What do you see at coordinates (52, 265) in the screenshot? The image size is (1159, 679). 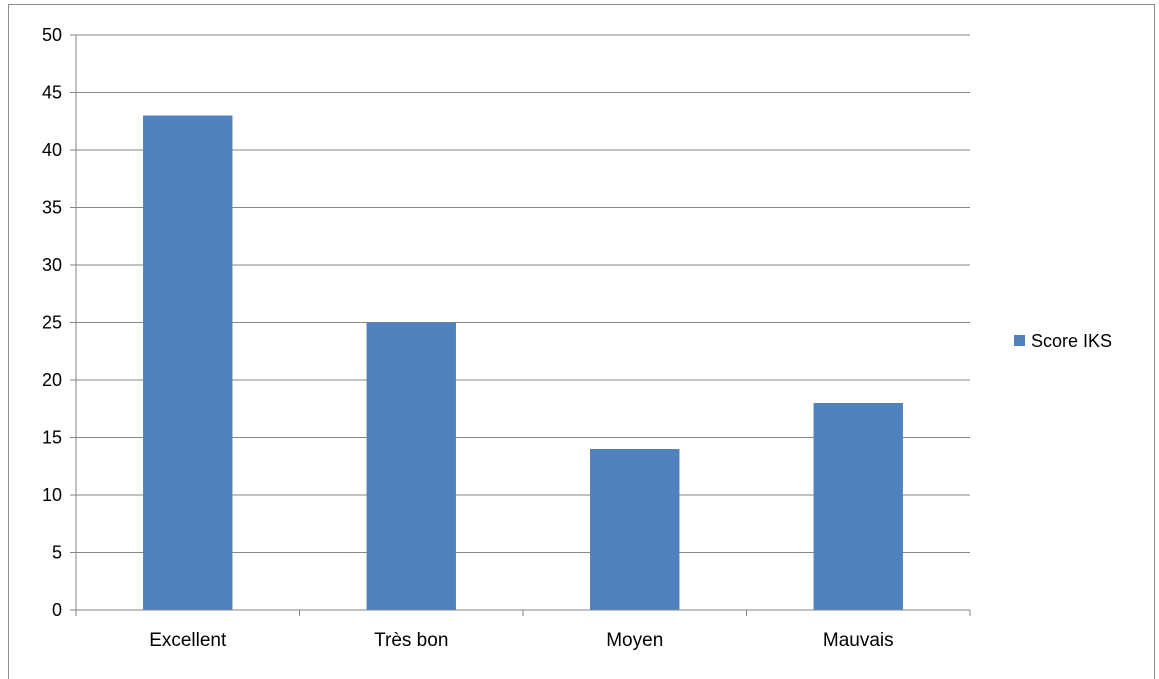 I see `y-tick-label: 30` at bounding box center [52, 265].